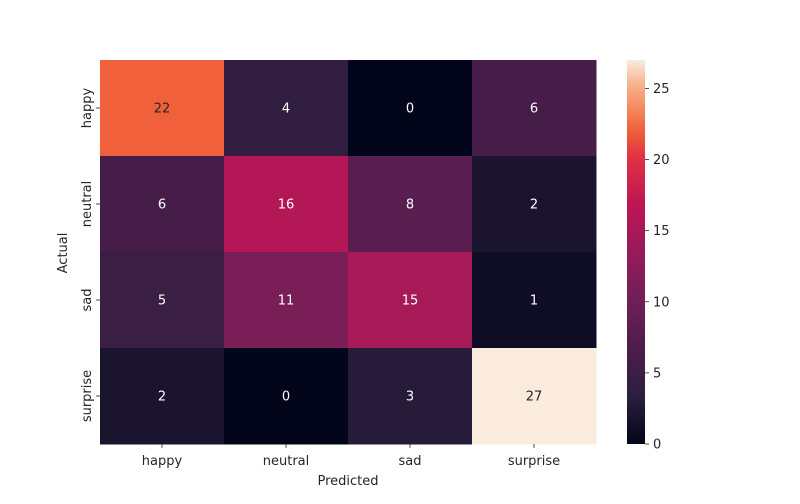 This screenshot has height=504, width=800. What do you see at coordinates (657, 267) in the screenshot?
I see `colorbar-ticks: 0 5 10 15 20 25` at bounding box center [657, 267].